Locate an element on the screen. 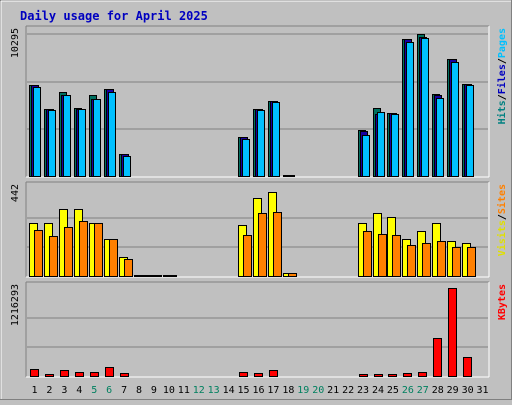 This screenshot has height=405, width=512. x-tick-label-day-23: 23 is located at coordinates (363, 390).